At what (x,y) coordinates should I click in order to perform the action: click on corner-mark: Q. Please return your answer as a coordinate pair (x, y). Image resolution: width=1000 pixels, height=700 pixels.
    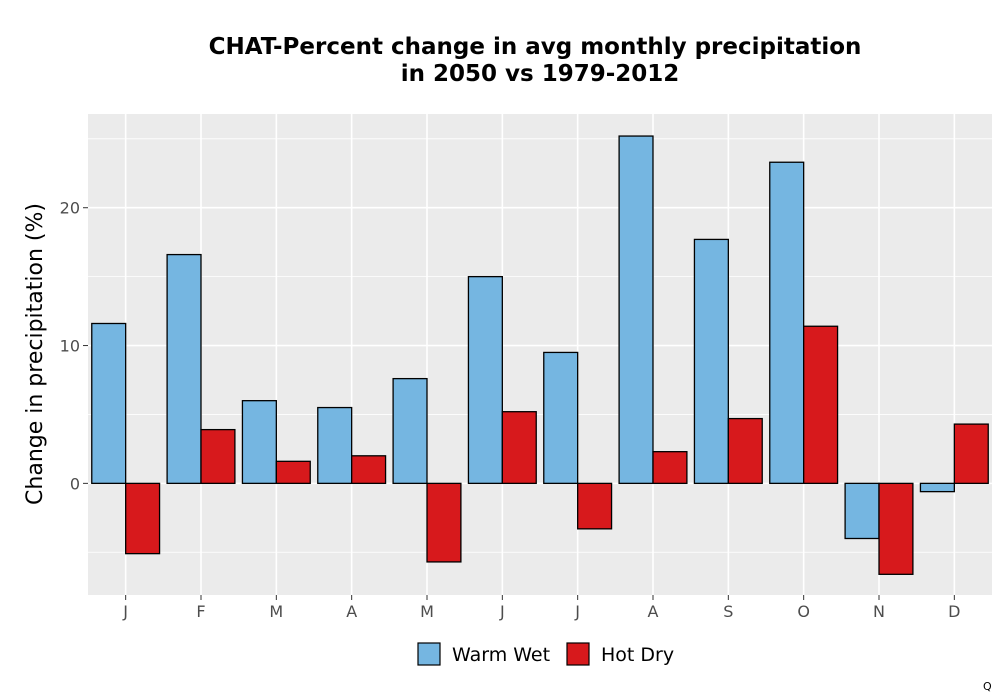
    Looking at the image, I should click on (987, 686).